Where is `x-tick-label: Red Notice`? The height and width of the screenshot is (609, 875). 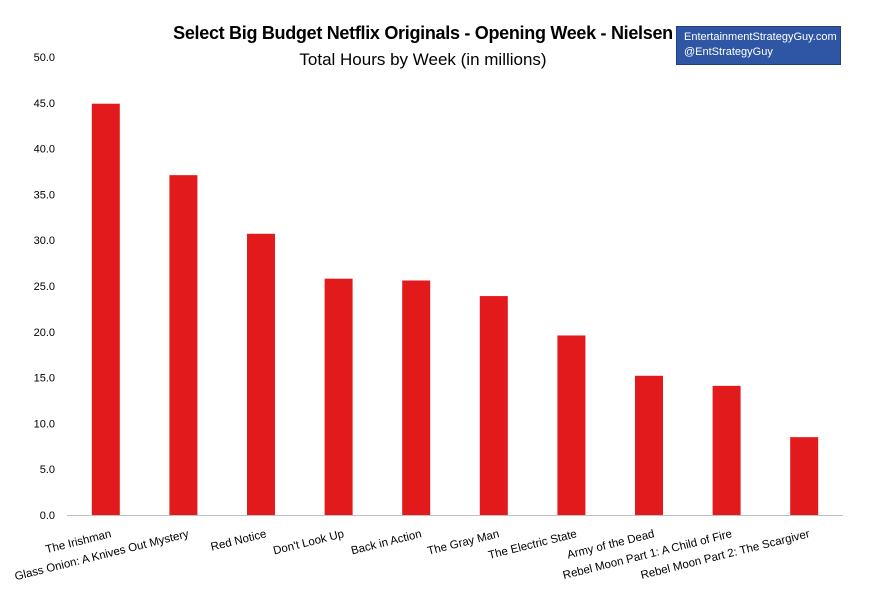
x-tick-label: Red Notice is located at coordinates (239, 540).